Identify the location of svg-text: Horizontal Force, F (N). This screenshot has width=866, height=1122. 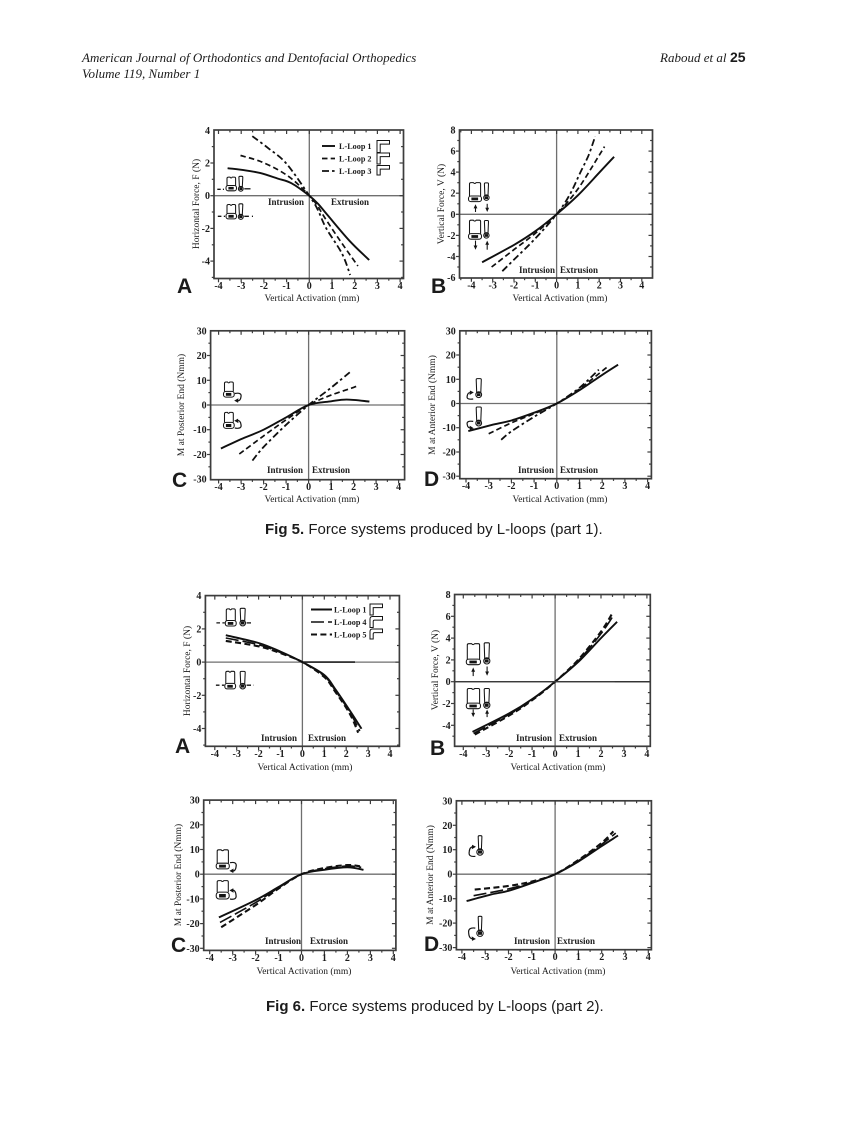
(196, 204).